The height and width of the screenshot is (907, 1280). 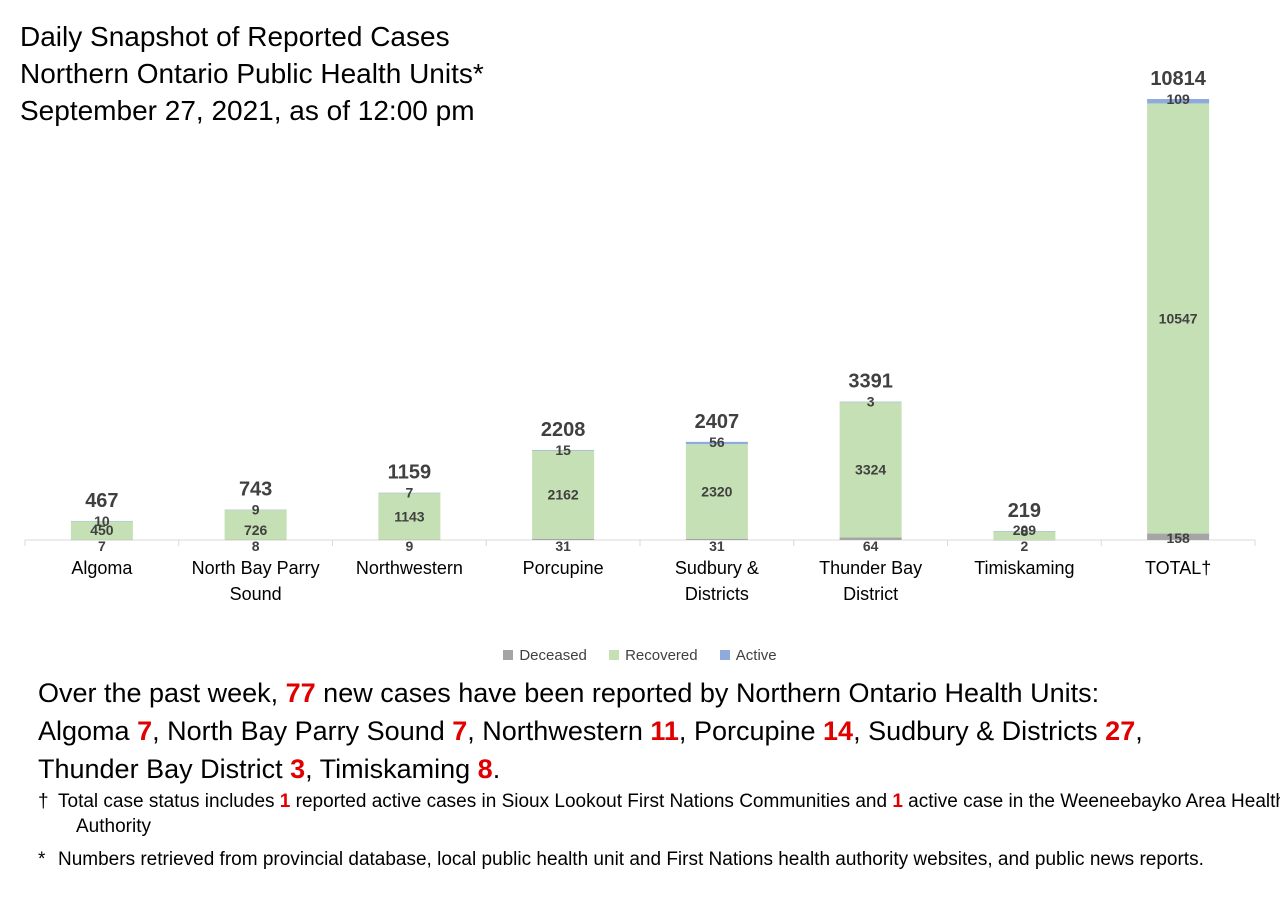 I want to click on x-tick-label: TOTAL†, so click(x=1178, y=568).